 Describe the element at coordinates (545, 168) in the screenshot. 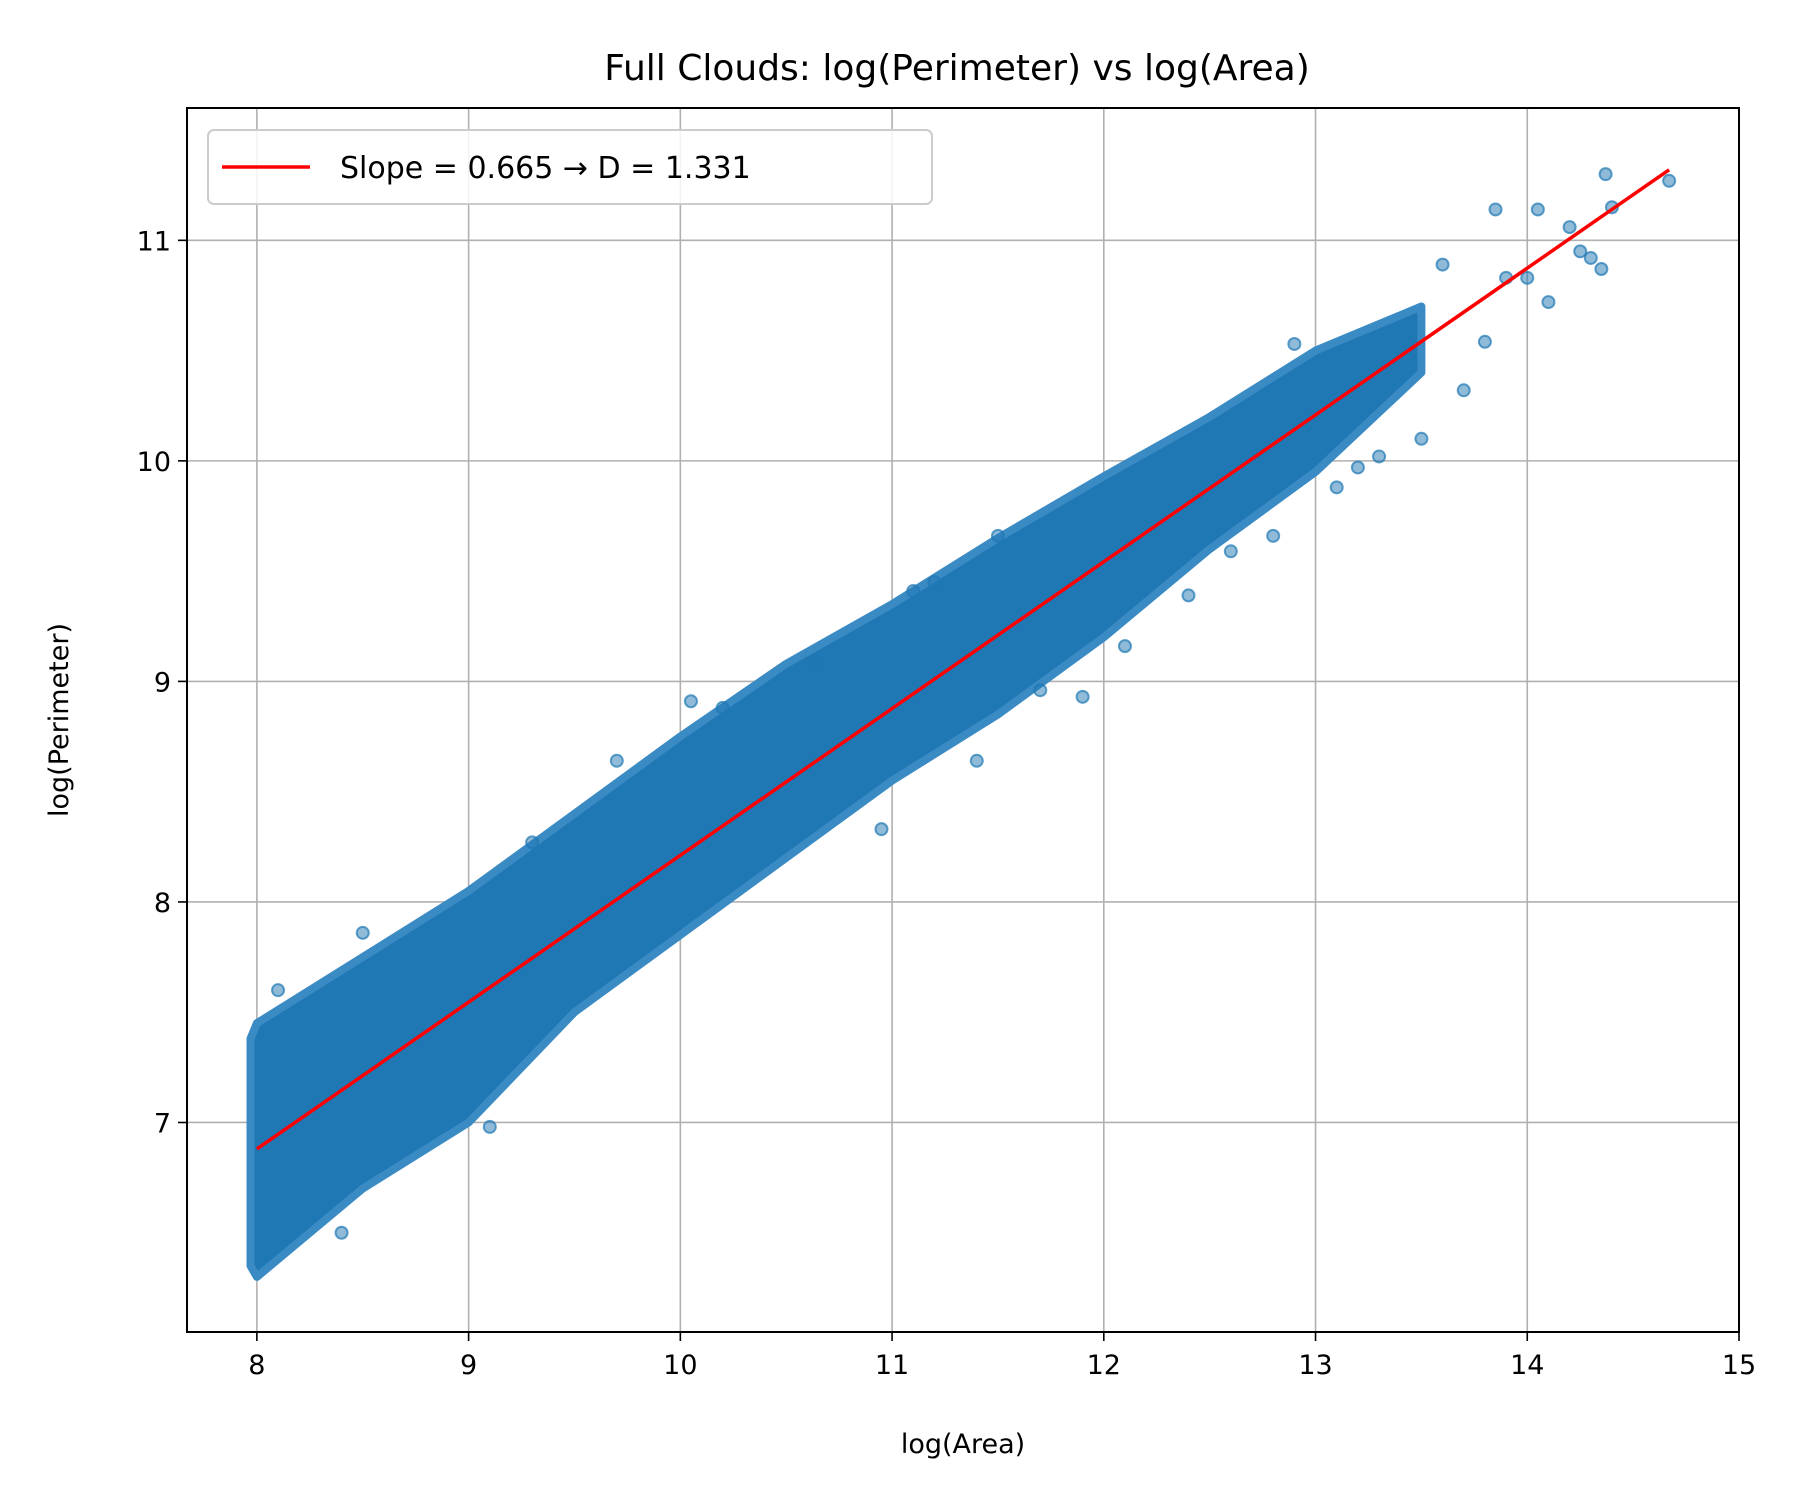

I see `legend-label: Slope = 0.665 → D = 1.331` at that location.